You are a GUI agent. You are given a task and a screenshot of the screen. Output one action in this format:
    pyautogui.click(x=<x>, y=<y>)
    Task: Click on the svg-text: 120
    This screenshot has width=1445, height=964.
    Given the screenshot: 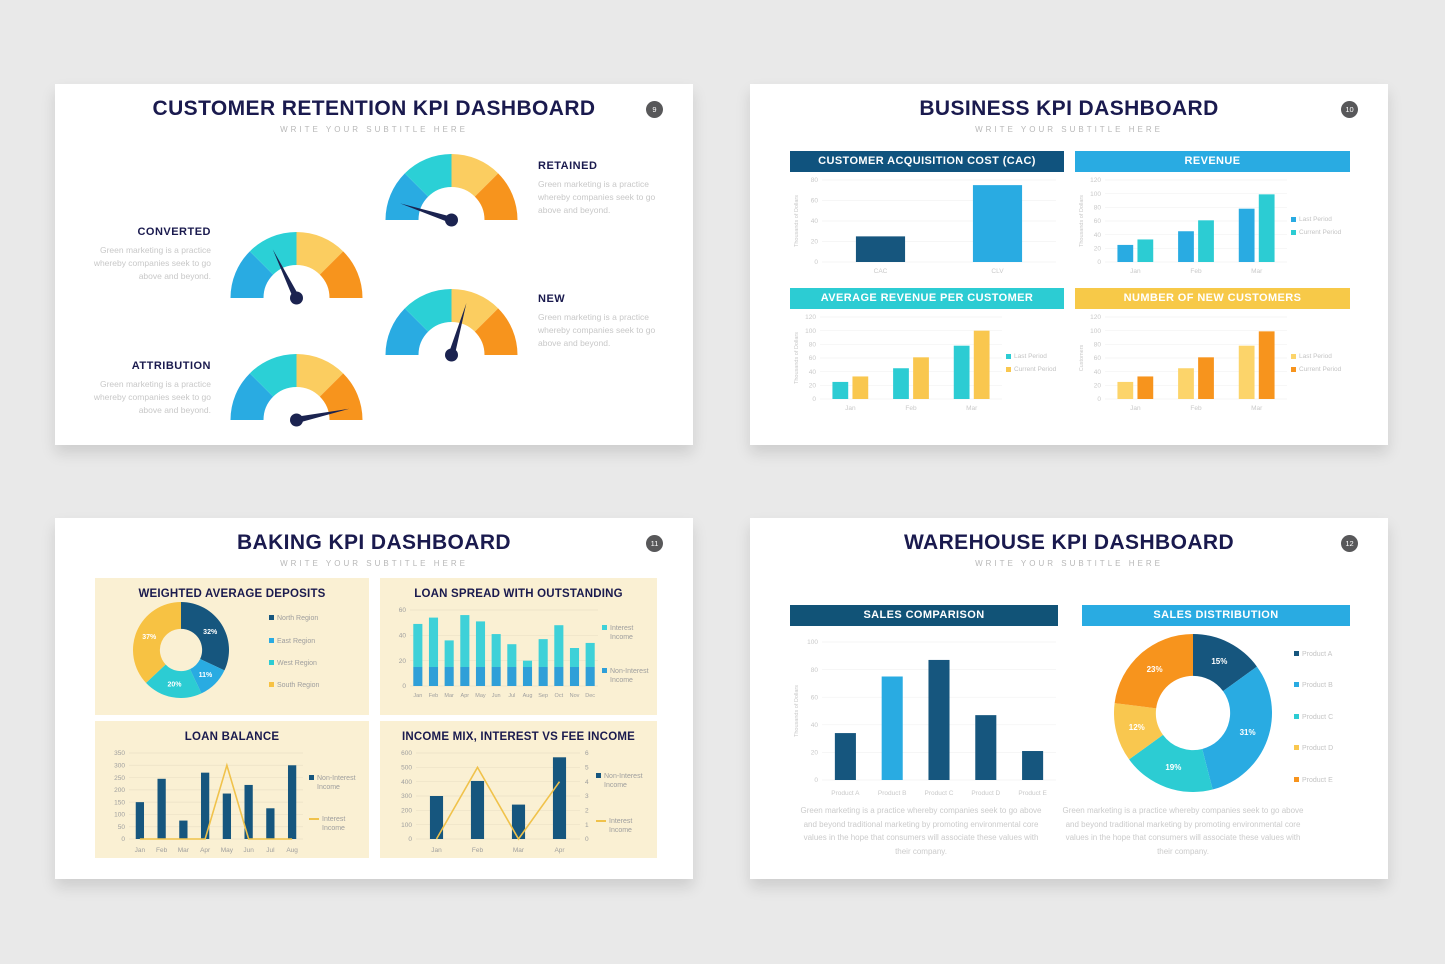 What is the action you would take?
    pyautogui.click(x=810, y=317)
    